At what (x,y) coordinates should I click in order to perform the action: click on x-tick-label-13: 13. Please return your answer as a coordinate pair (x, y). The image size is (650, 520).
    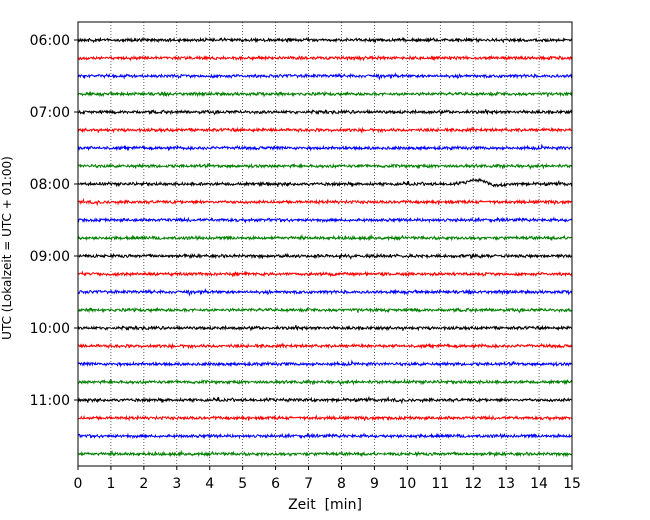
    Looking at the image, I should click on (506, 484).